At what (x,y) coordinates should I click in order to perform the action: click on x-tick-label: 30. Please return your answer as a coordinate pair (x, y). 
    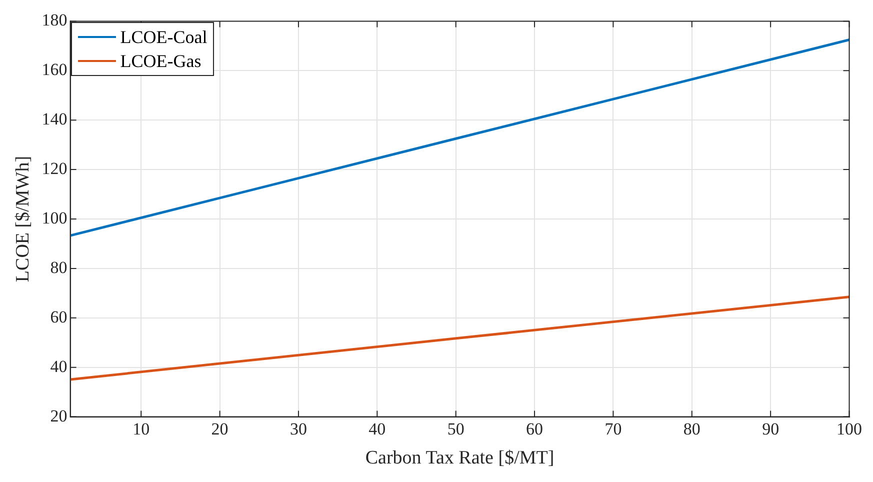
    Looking at the image, I should click on (298, 428).